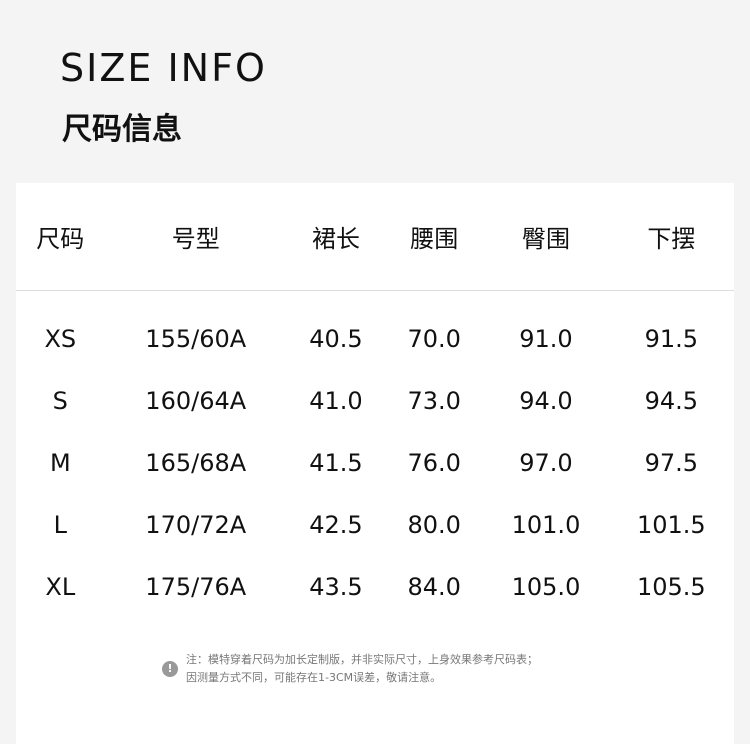 This screenshot has width=750, height=744. What do you see at coordinates (336, 587) in the screenshot?
I see `table-cell: 43.5` at bounding box center [336, 587].